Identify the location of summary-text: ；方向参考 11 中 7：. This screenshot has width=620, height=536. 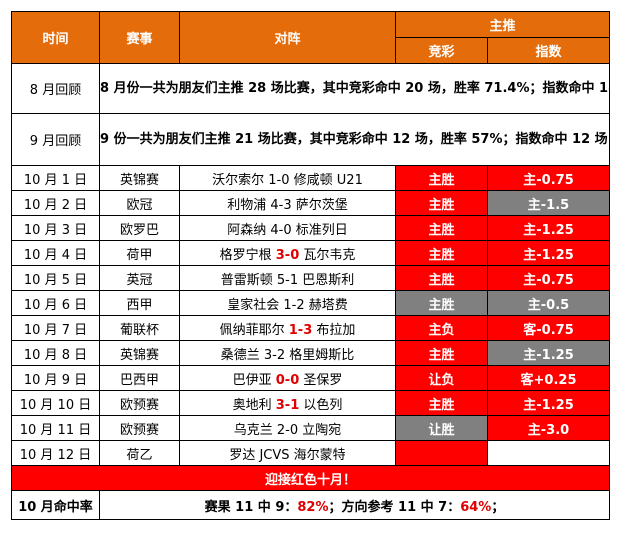
(394, 507).